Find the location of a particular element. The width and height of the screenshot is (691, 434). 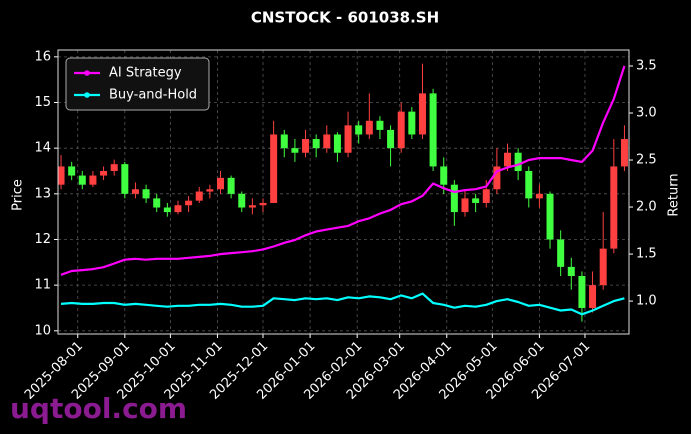

series-line is located at coordinates (342, 304).